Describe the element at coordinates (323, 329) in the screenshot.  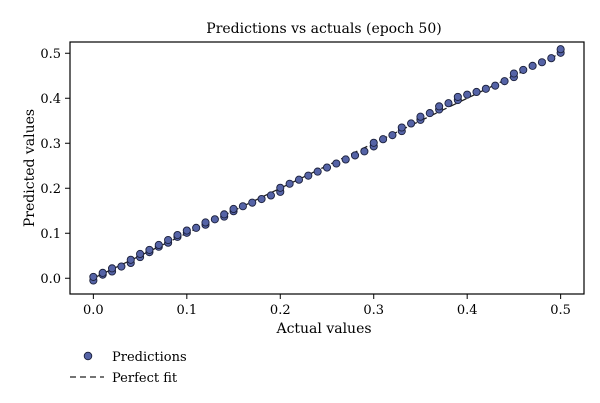
I see `x-axis-label: Actual values` at that location.